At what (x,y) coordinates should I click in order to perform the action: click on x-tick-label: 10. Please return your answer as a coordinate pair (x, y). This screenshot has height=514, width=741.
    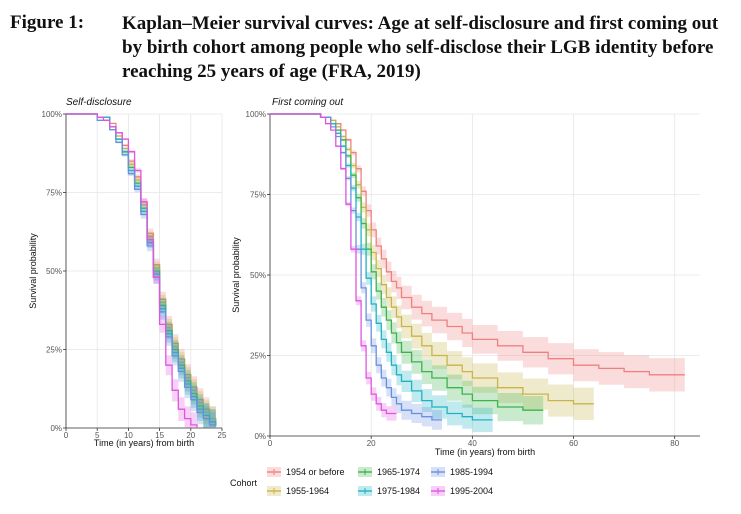
    Looking at the image, I should click on (128, 435).